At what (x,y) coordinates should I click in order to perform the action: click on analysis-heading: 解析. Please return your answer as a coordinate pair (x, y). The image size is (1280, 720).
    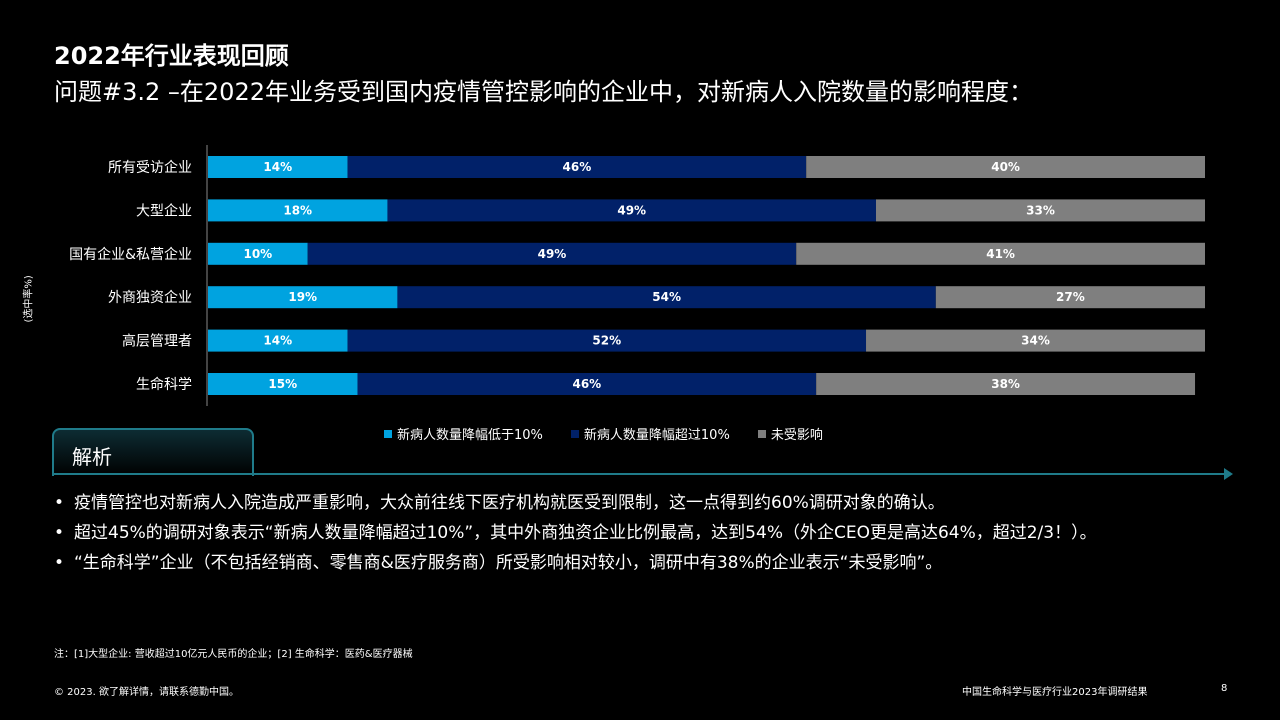
    Looking at the image, I should click on (92, 457).